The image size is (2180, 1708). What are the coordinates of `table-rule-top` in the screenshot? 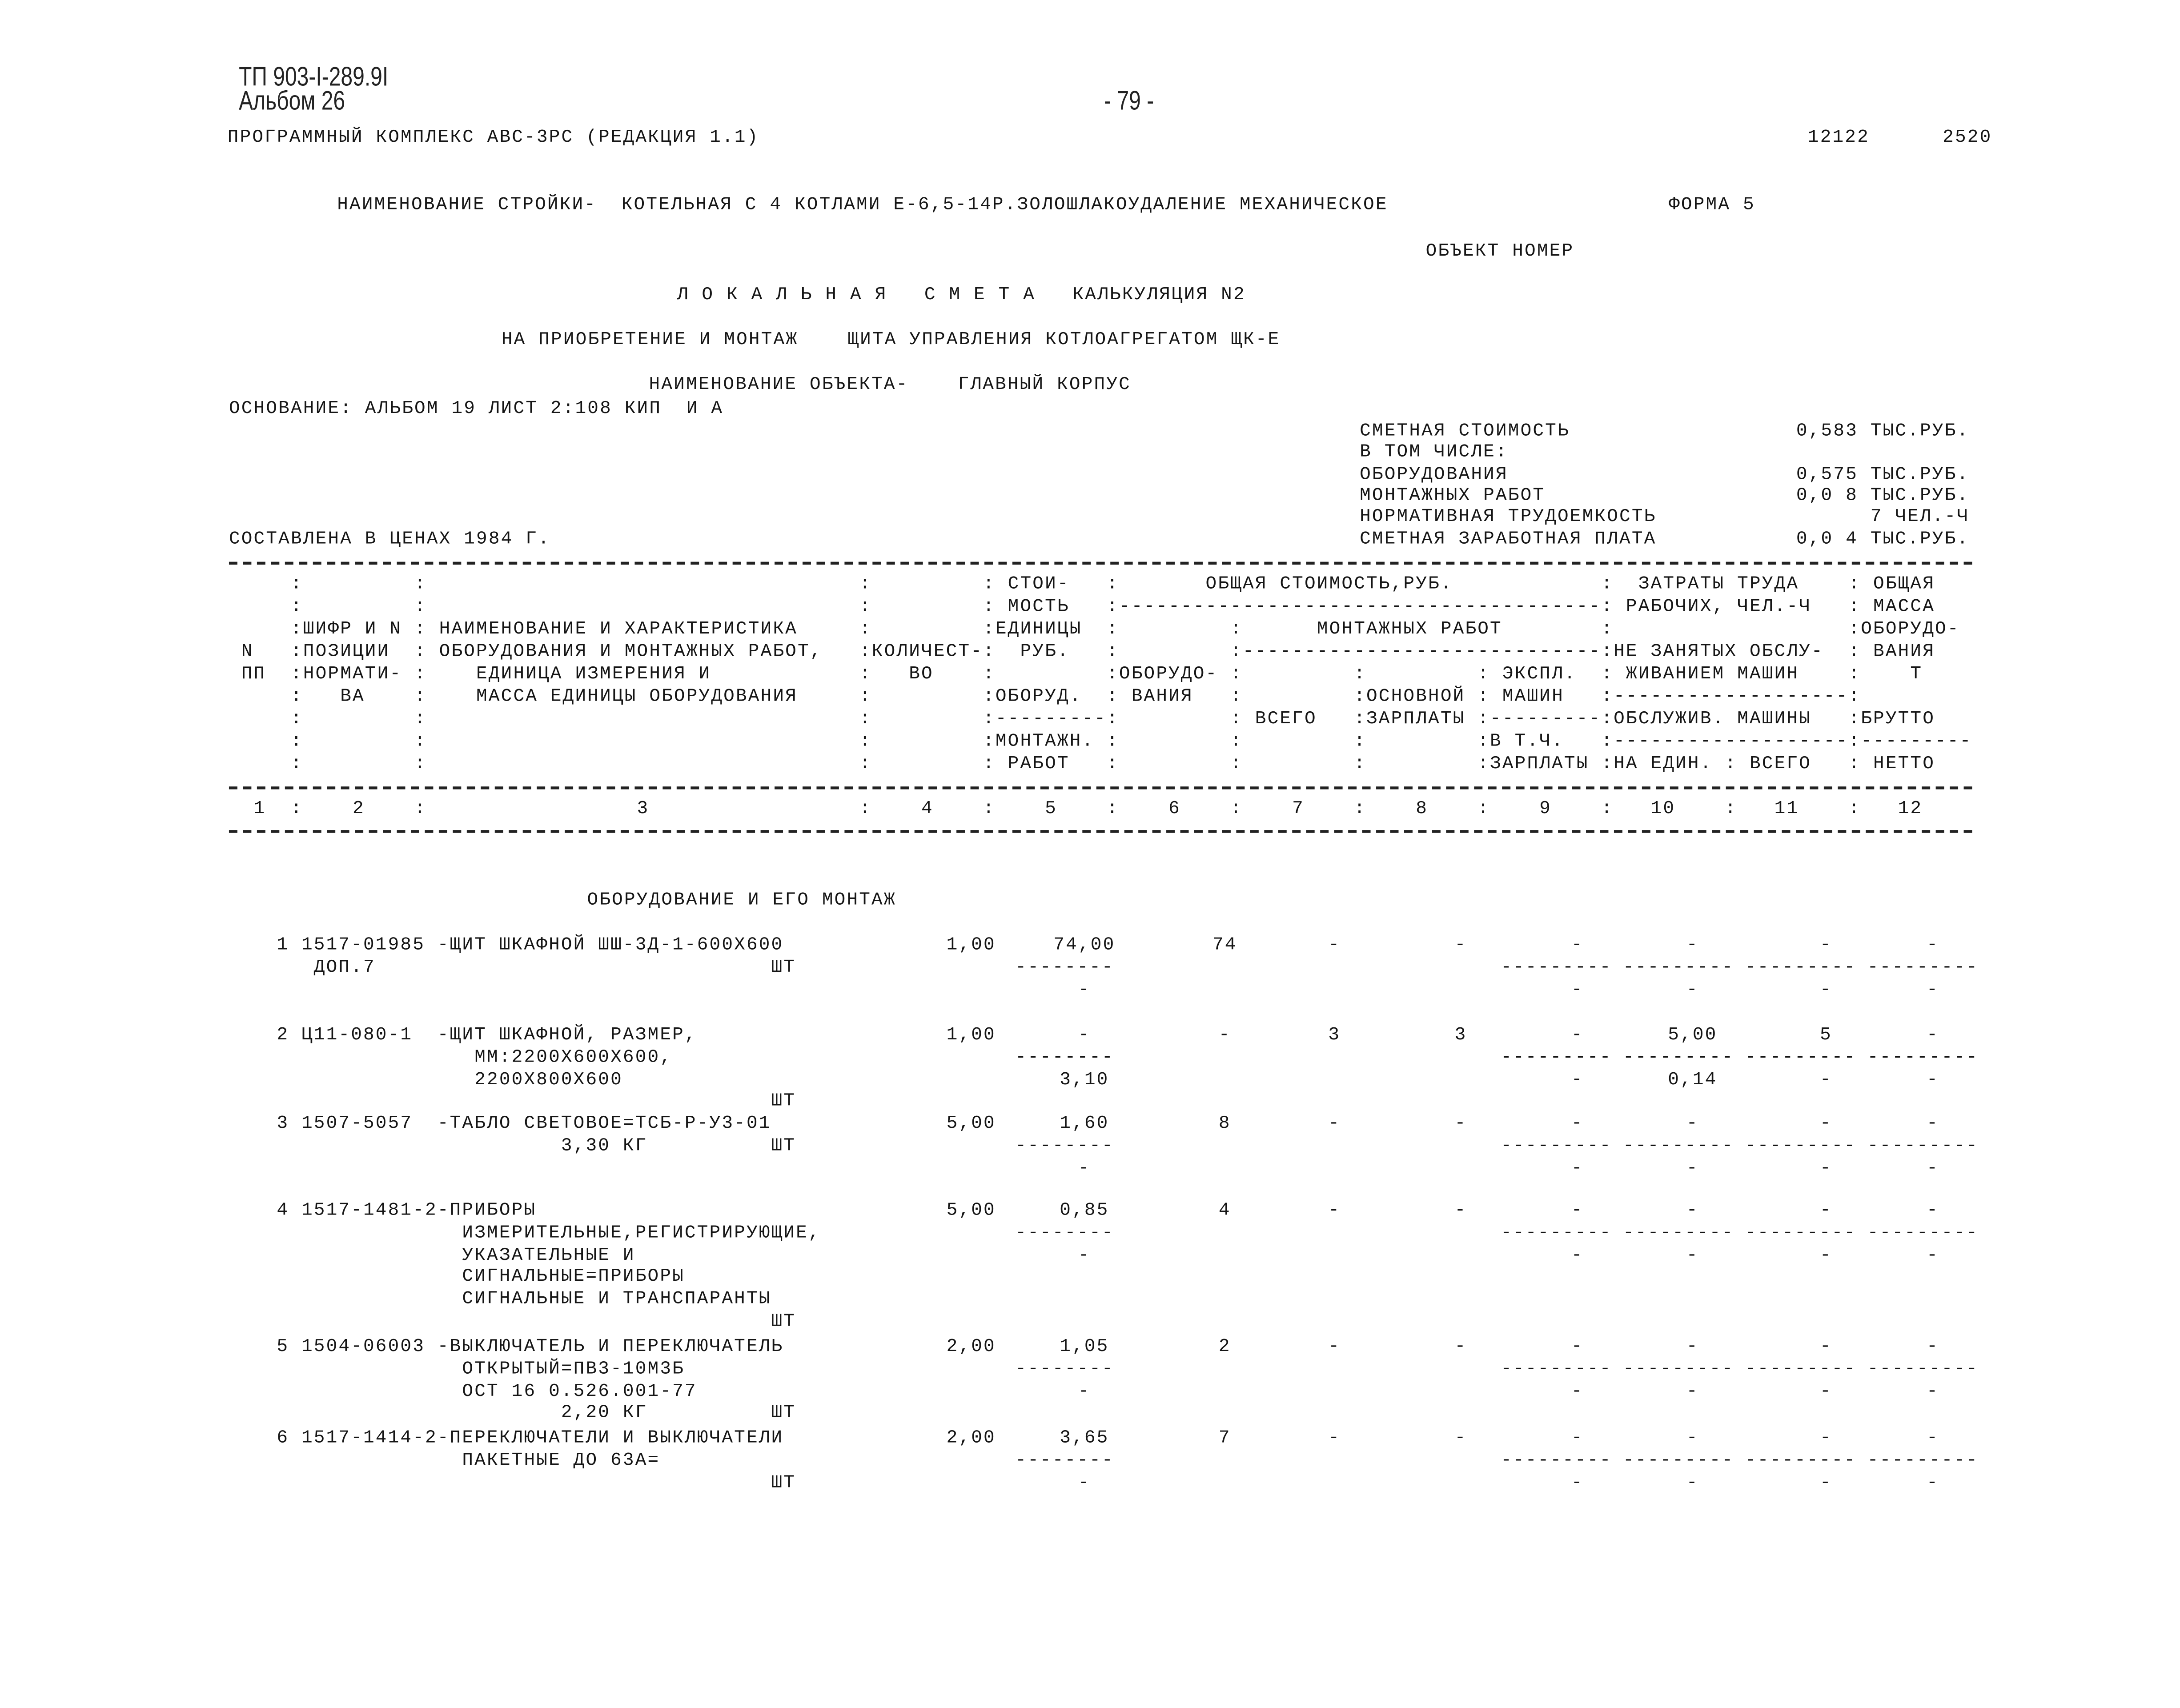 It's located at (1100, 563).